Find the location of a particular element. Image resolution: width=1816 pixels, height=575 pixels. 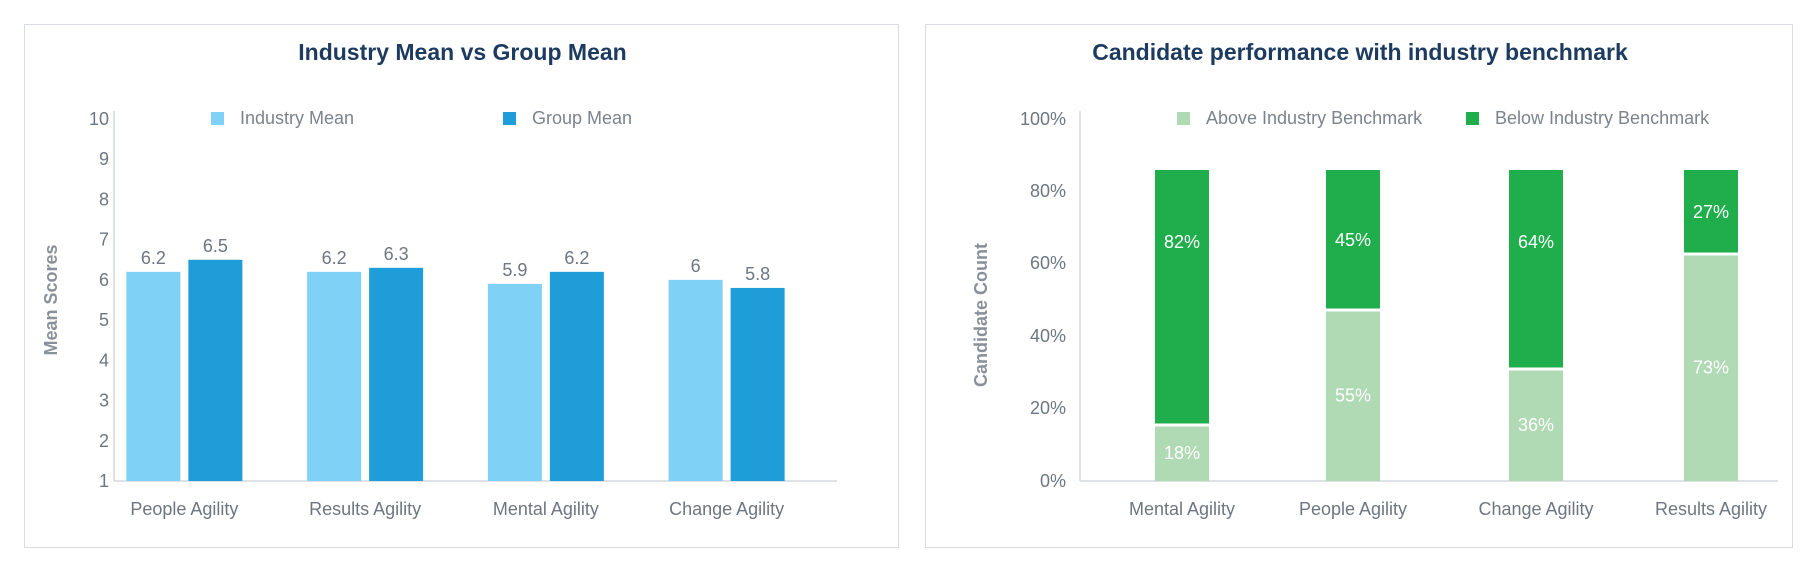

y-tick-label: 4 is located at coordinates (104, 360).